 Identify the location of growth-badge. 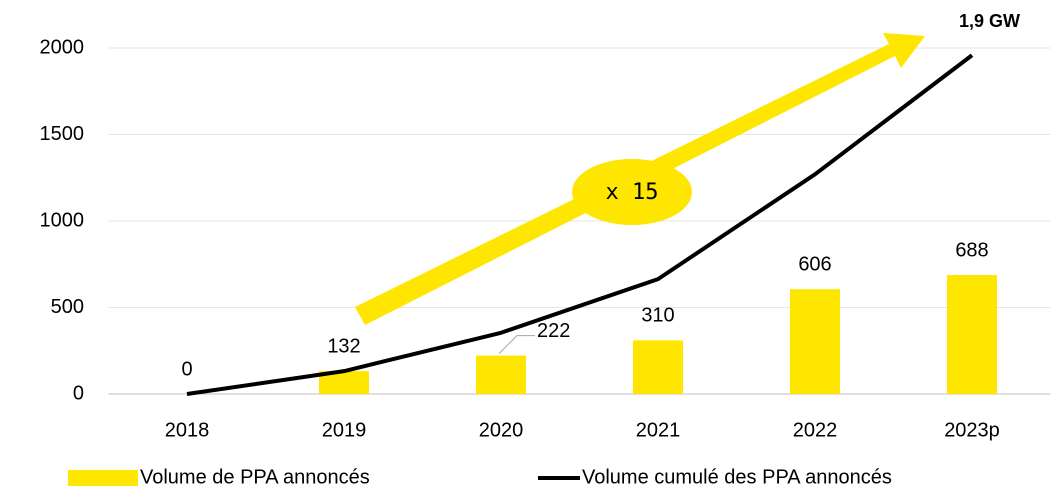
(632, 192).